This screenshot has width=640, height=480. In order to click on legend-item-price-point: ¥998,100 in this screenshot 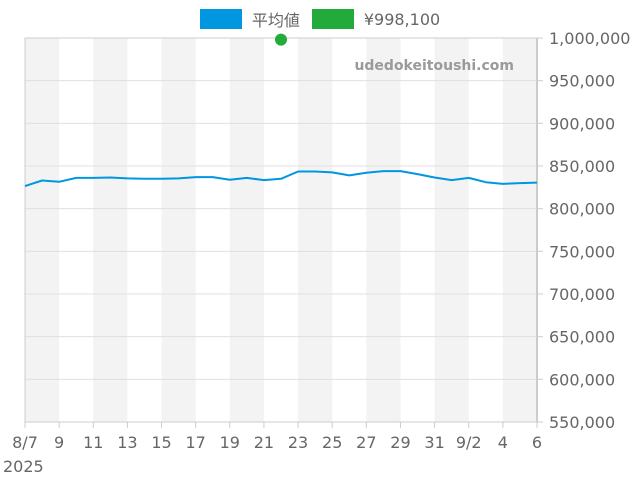, I will do `click(376, 19)`.